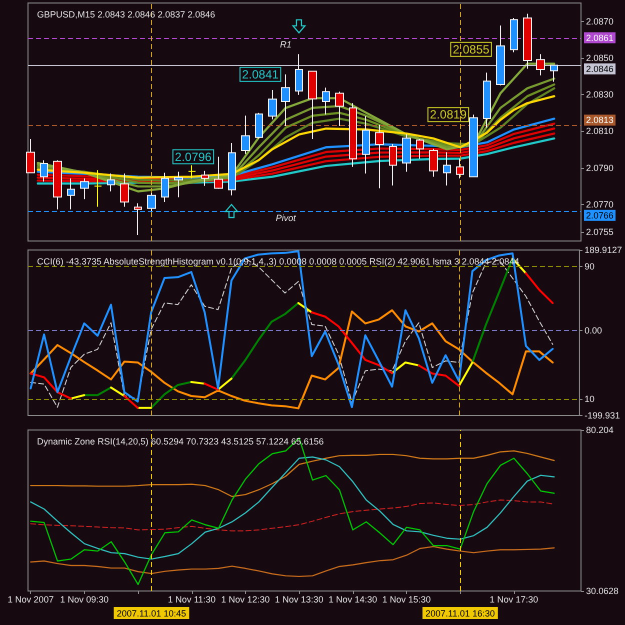 The width and height of the screenshot is (625, 625). I want to click on ref-line-label: 2.0861, so click(600, 37).